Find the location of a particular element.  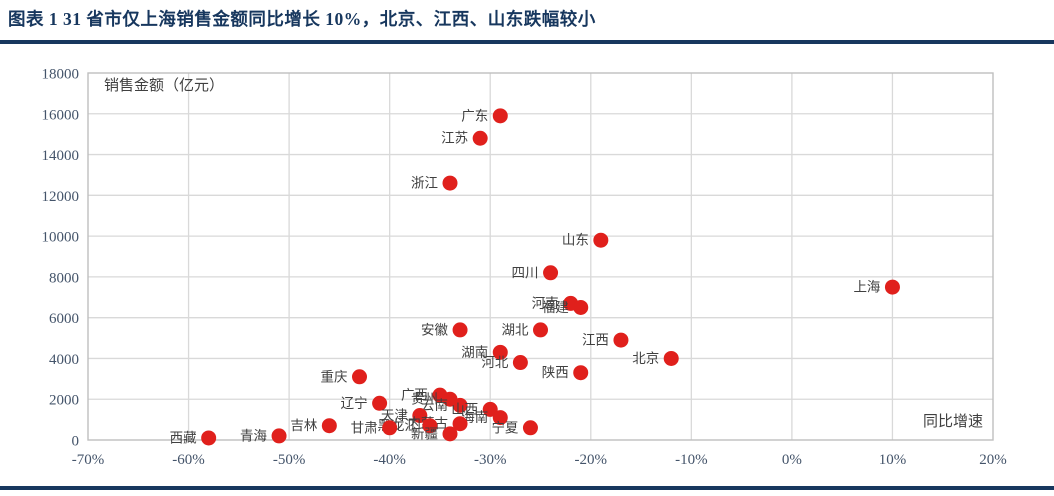

point-label: 广东 is located at coordinates (474, 115).